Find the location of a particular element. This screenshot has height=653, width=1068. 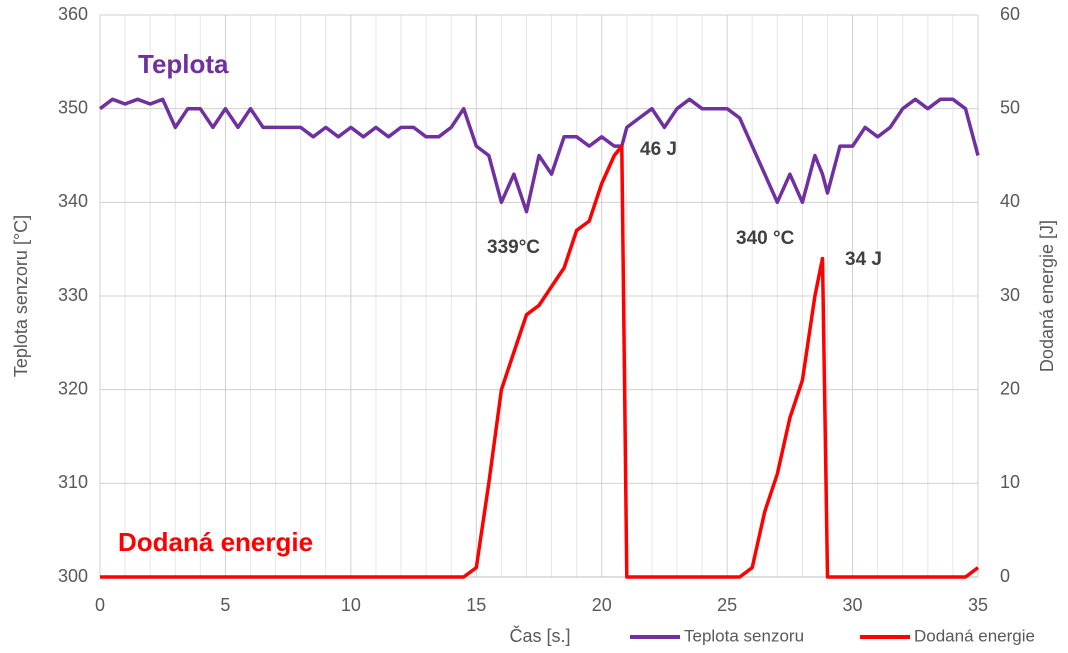

x-tick-label: 0 is located at coordinates (100, 605).